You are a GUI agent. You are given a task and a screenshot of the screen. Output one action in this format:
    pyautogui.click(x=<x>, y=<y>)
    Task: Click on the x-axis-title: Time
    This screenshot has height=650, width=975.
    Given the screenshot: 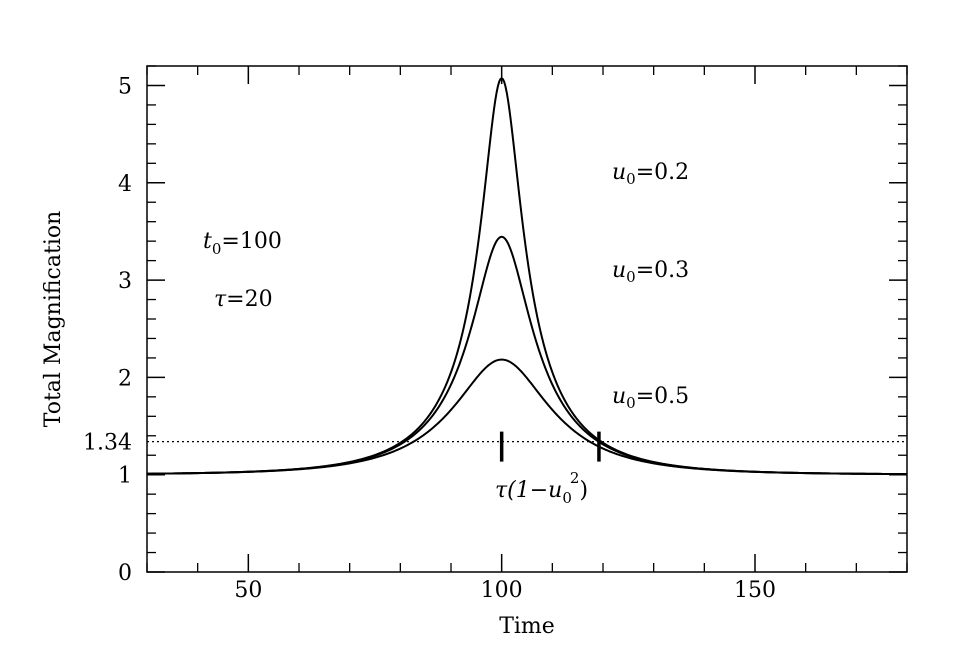 What is the action you would take?
    pyautogui.click(x=527, y=626)
    